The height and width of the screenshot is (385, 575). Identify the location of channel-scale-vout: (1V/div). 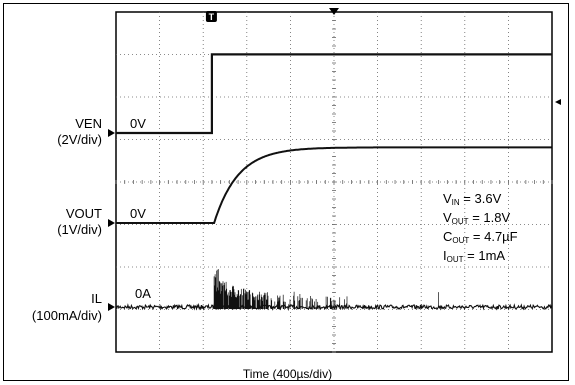
(53, 229).